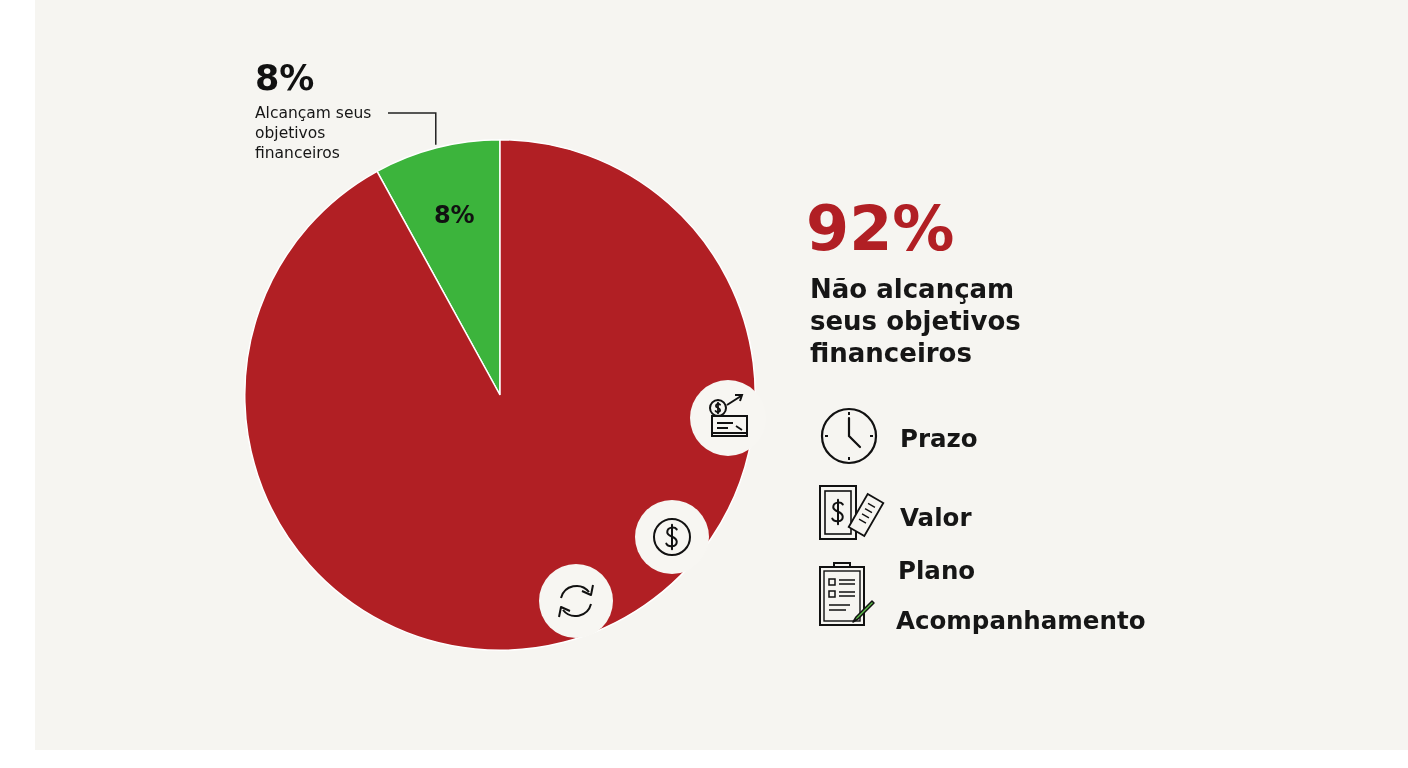 Image resolution: width=1408 pixels, height=768 pixels. I want to click on text: Prazo, so click(939, 439).